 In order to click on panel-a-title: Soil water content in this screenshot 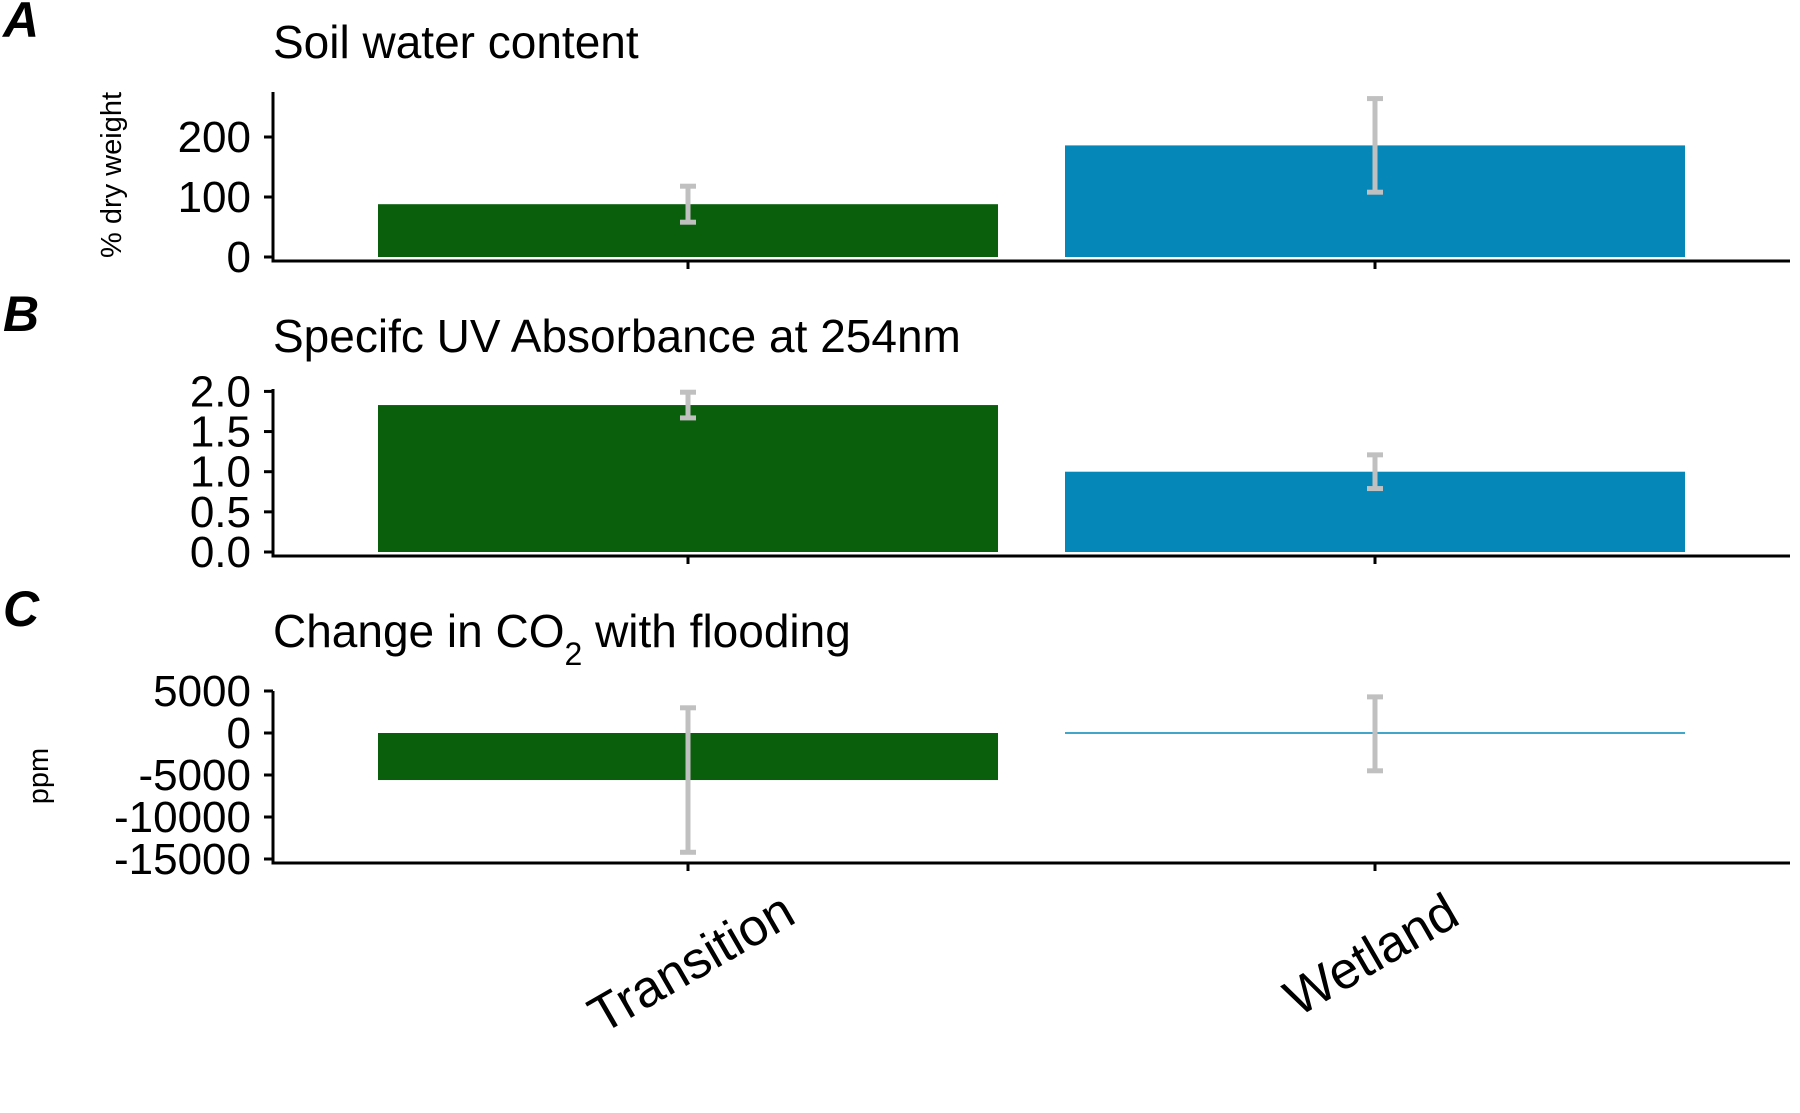, I will do `click(456, 42)`.